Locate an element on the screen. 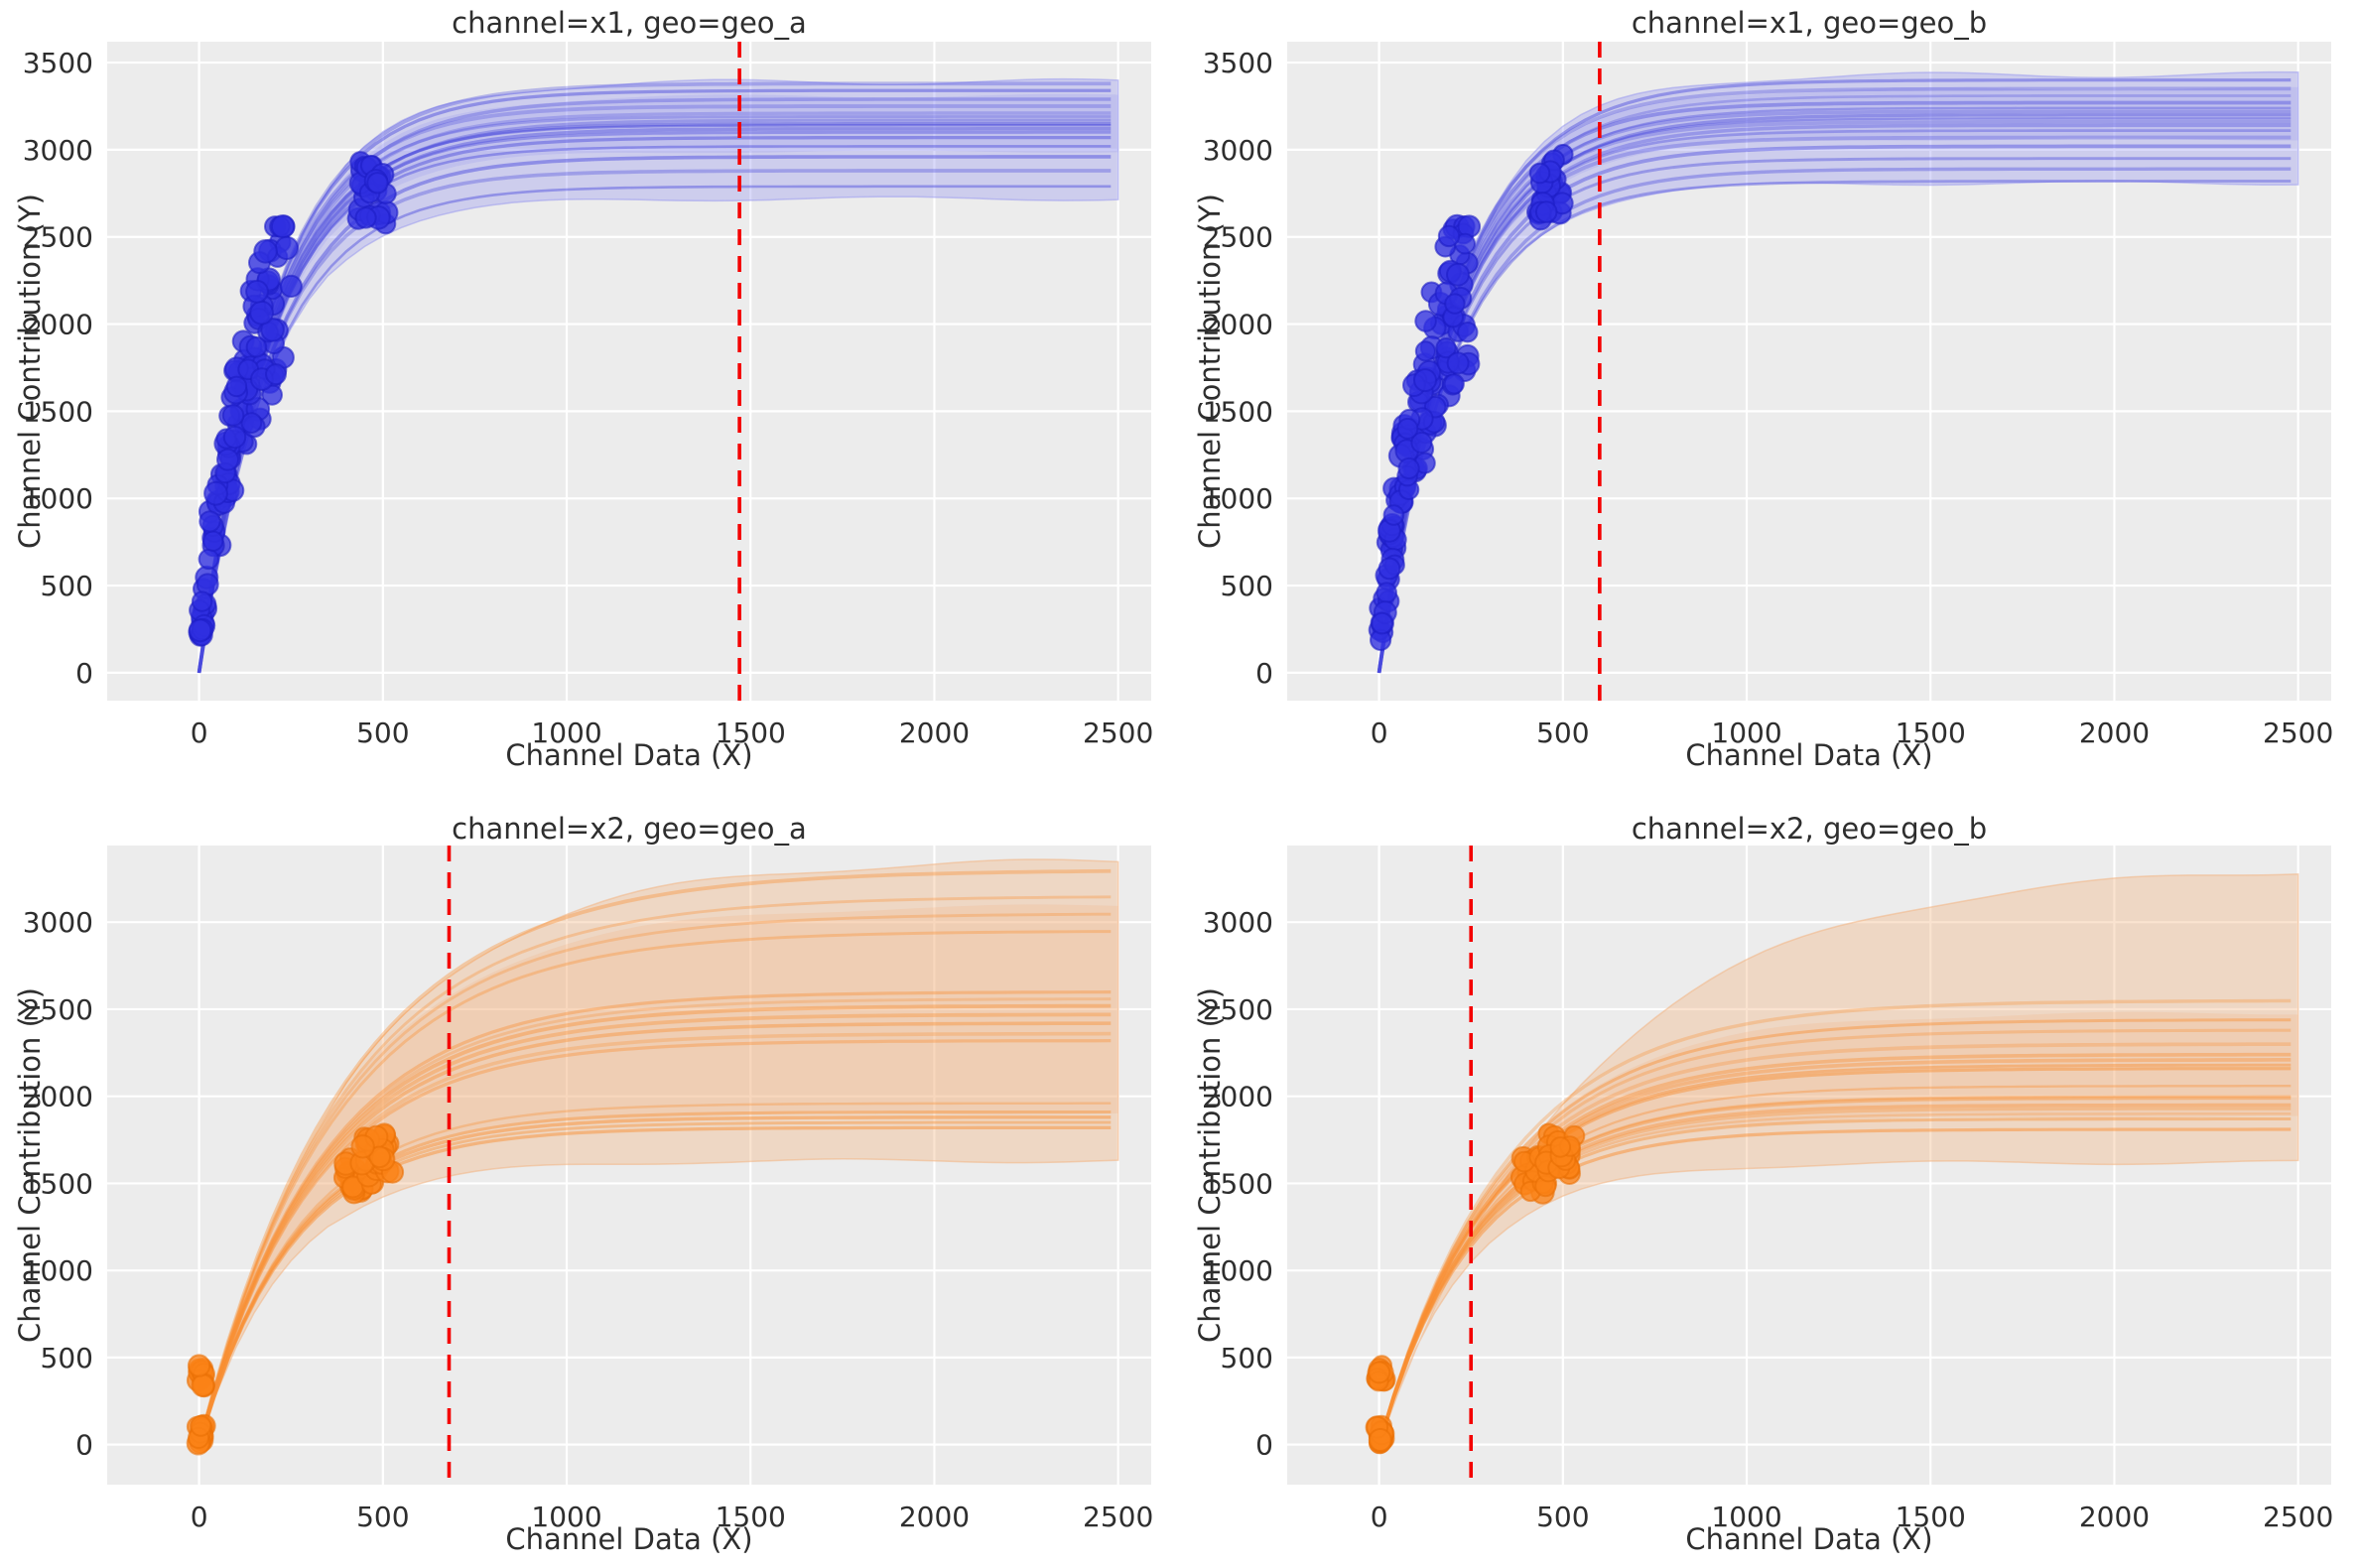 This screenshot has width=2360, height=1568. uncertainty-band-inner is located at coordinates (658, 383).